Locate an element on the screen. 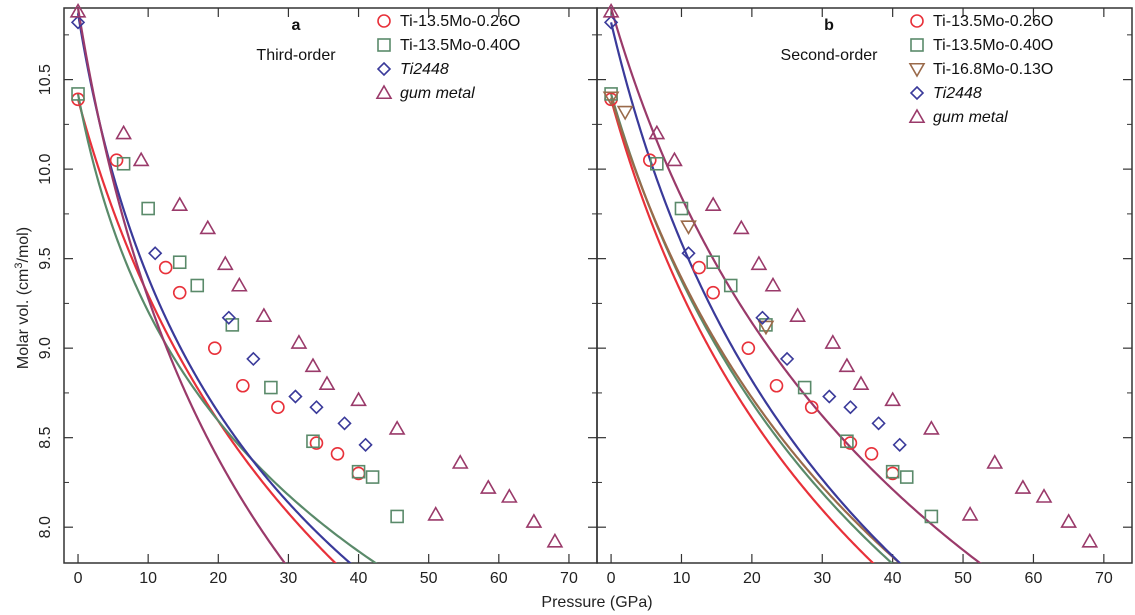 This screenshot has height=615, width=1135. legend-item: Ti-16.8Mo-0.13O is located at coordinates (980, 69).